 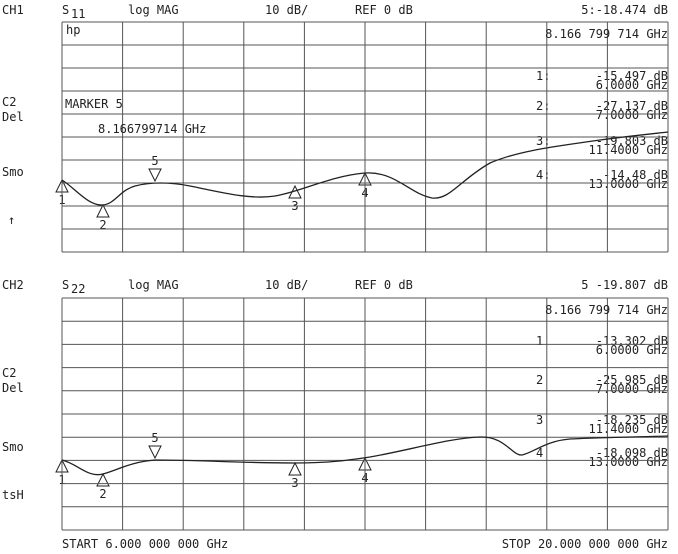 What do you see at coordinates (543, 141) in the screenshot?
I see `readout-index: 3:` at bounding box center [543, 141].